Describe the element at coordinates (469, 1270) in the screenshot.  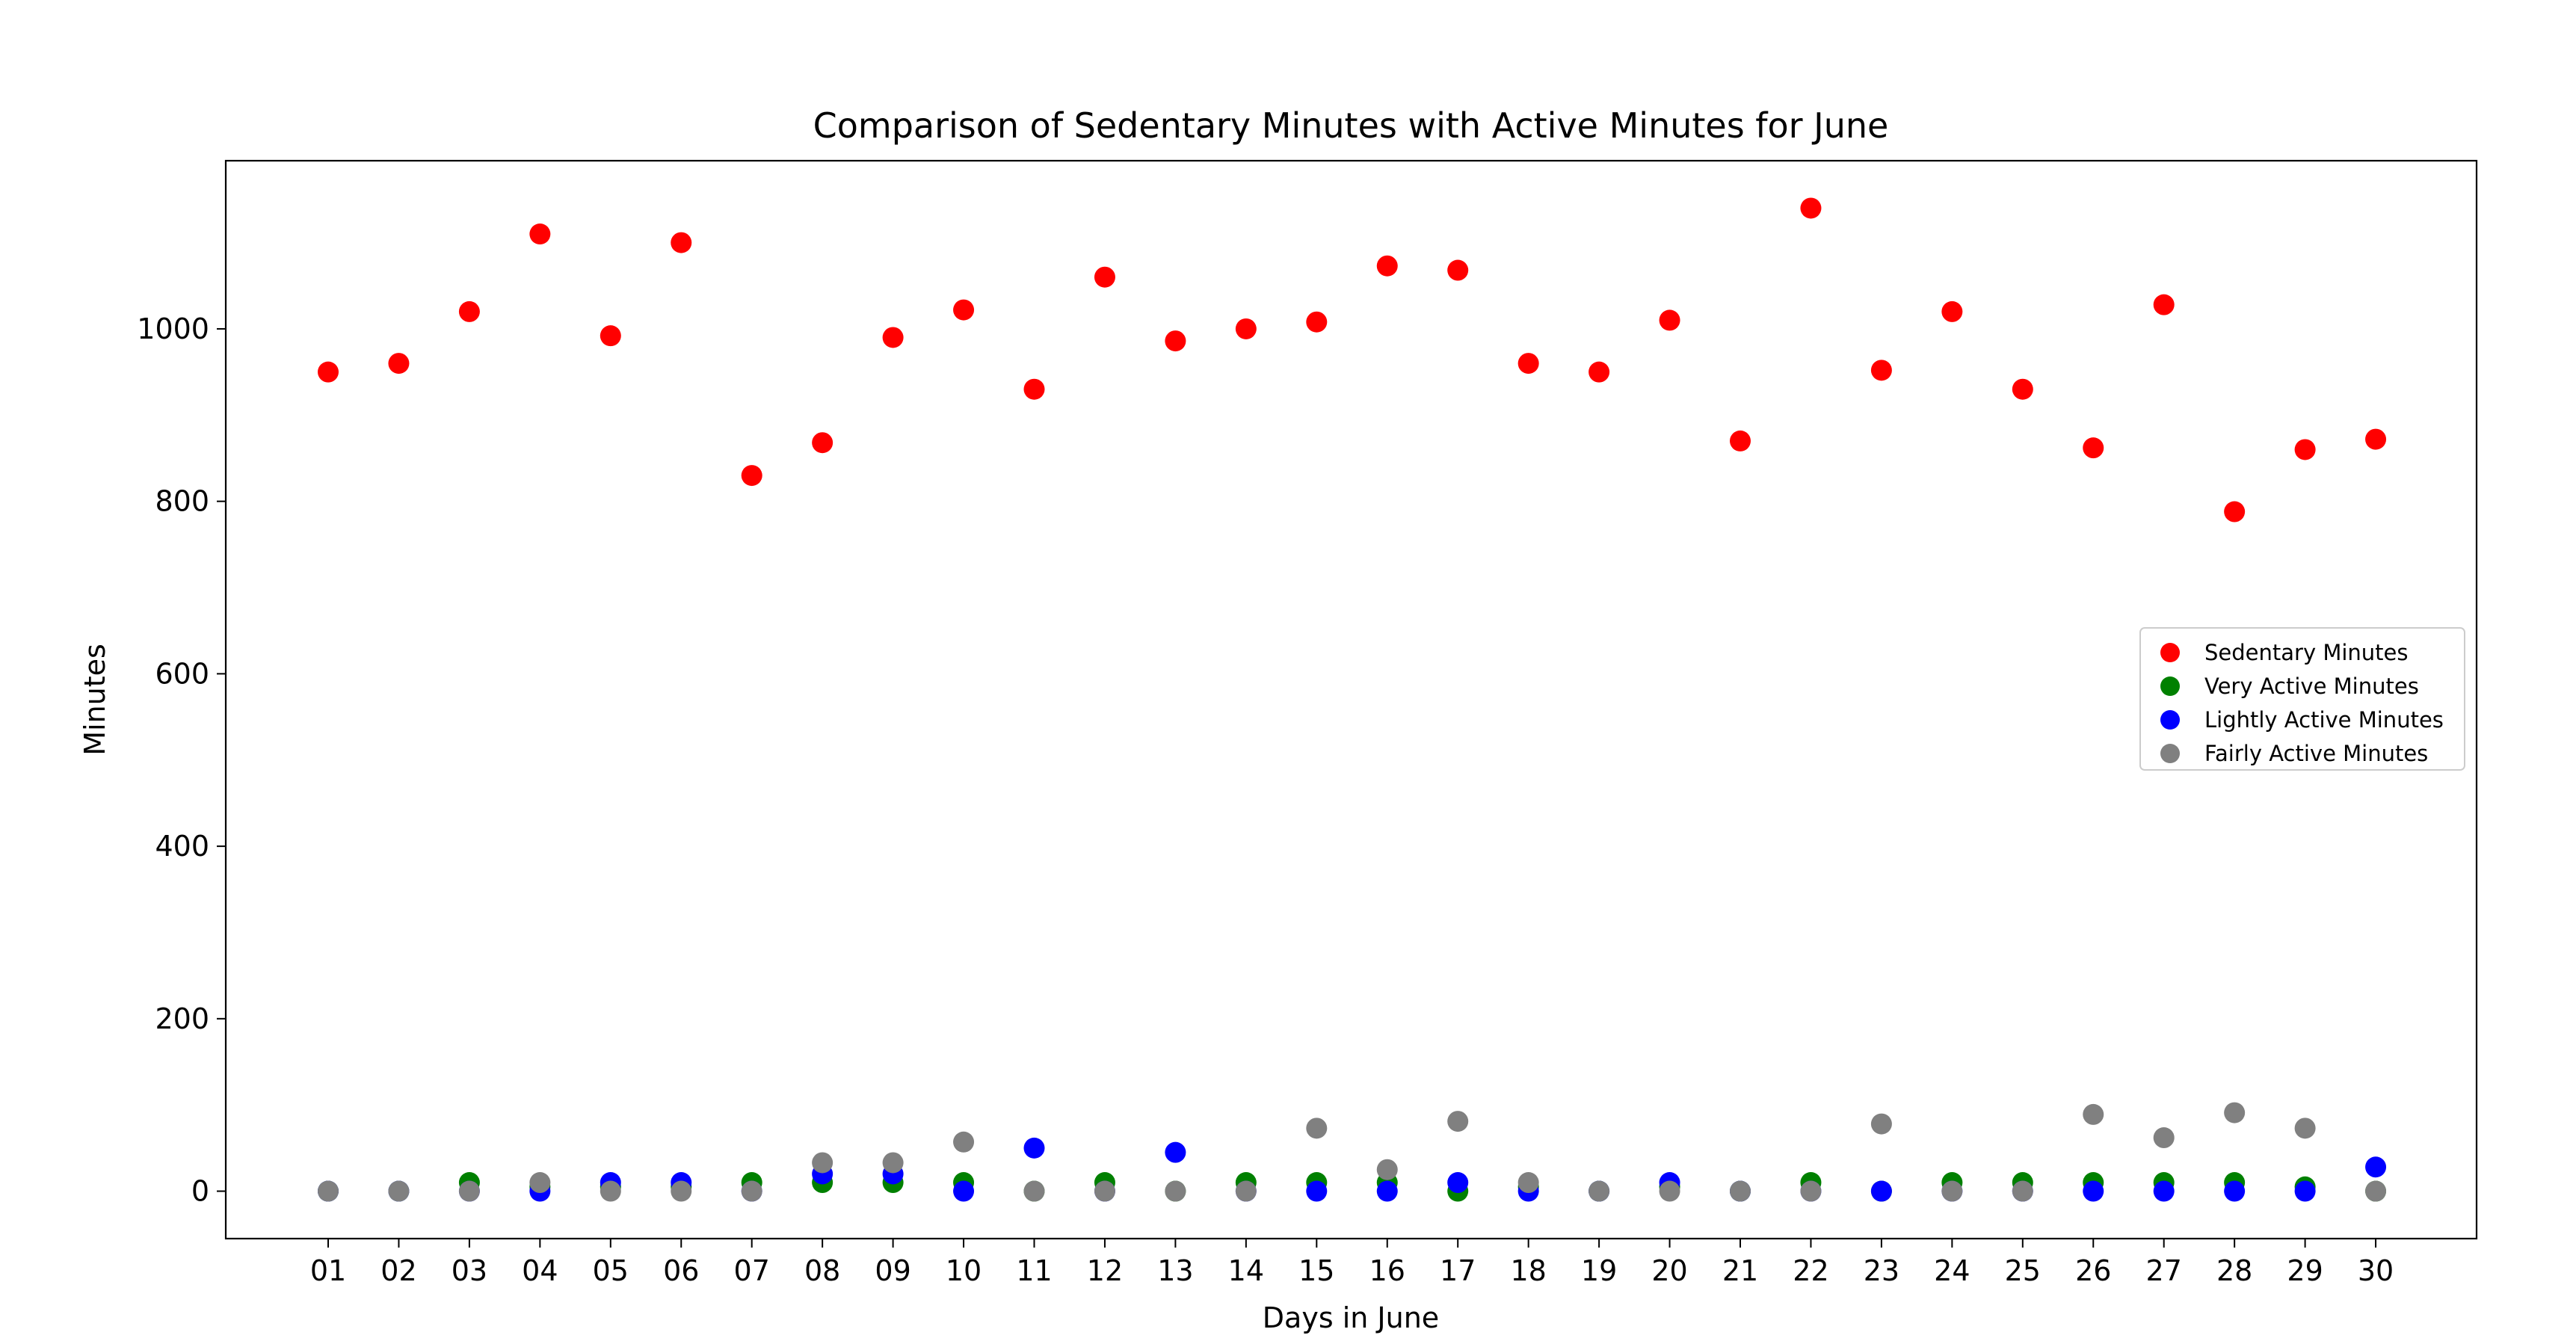
I see `x-tick-label: 03` at that location.